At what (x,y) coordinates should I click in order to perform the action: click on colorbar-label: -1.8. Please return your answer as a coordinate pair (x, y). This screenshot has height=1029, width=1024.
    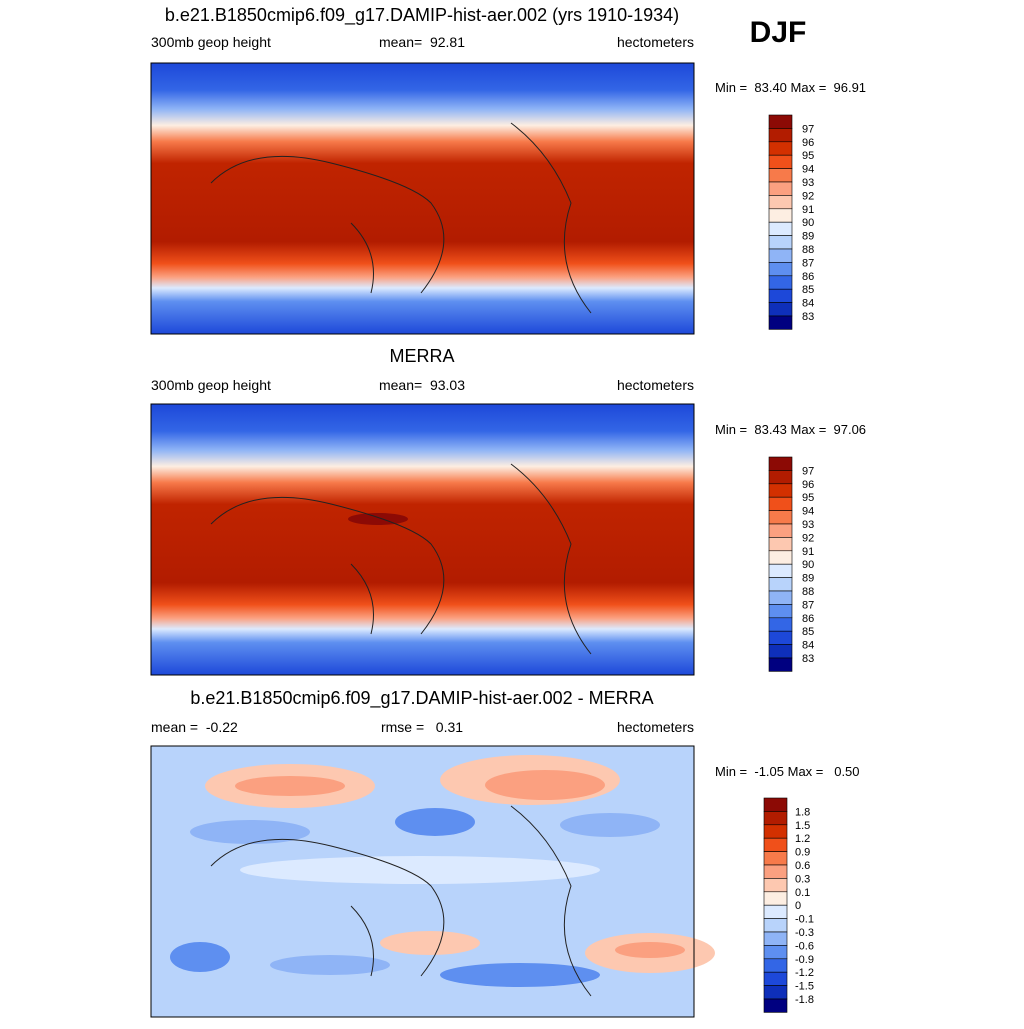
    Looking at the image, I should click on (804, 1000).